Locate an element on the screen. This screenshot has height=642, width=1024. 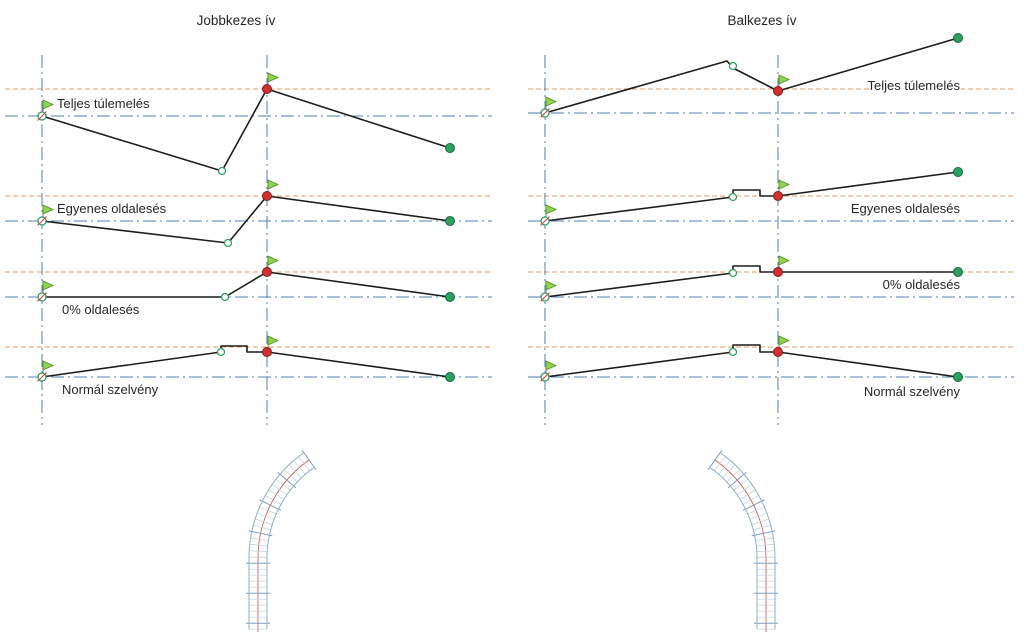
panel-title-right-hand-curve: Jobbkezes ív is located at coordinates (236, 20).